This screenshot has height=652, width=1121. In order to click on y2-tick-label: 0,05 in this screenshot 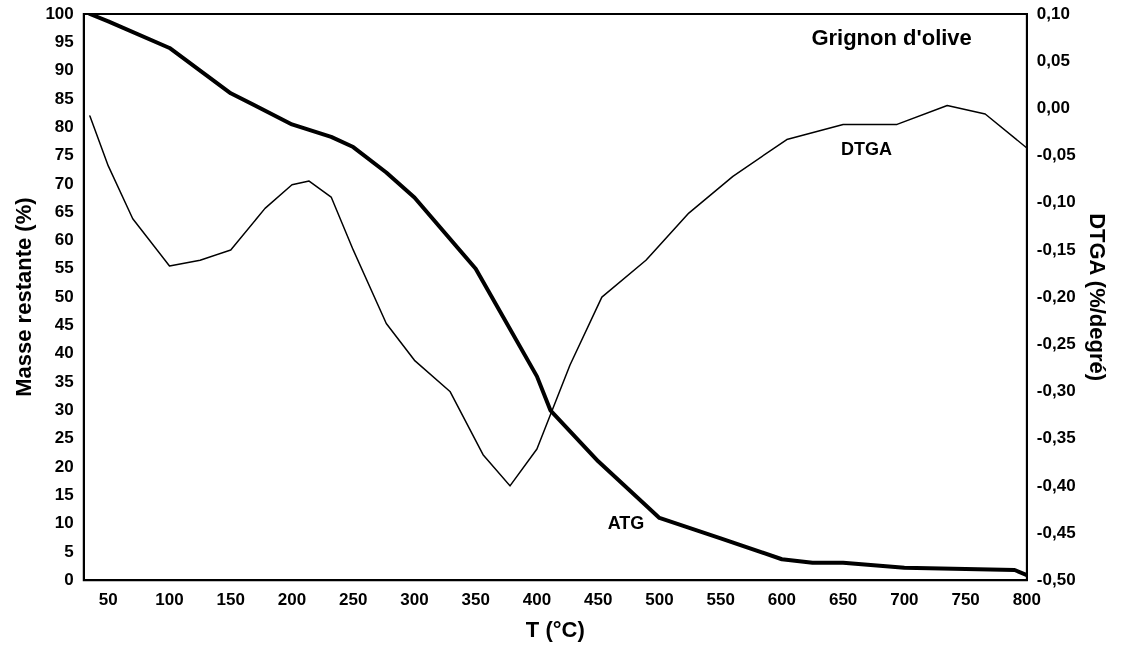, I will do `click(1053, 60)`.